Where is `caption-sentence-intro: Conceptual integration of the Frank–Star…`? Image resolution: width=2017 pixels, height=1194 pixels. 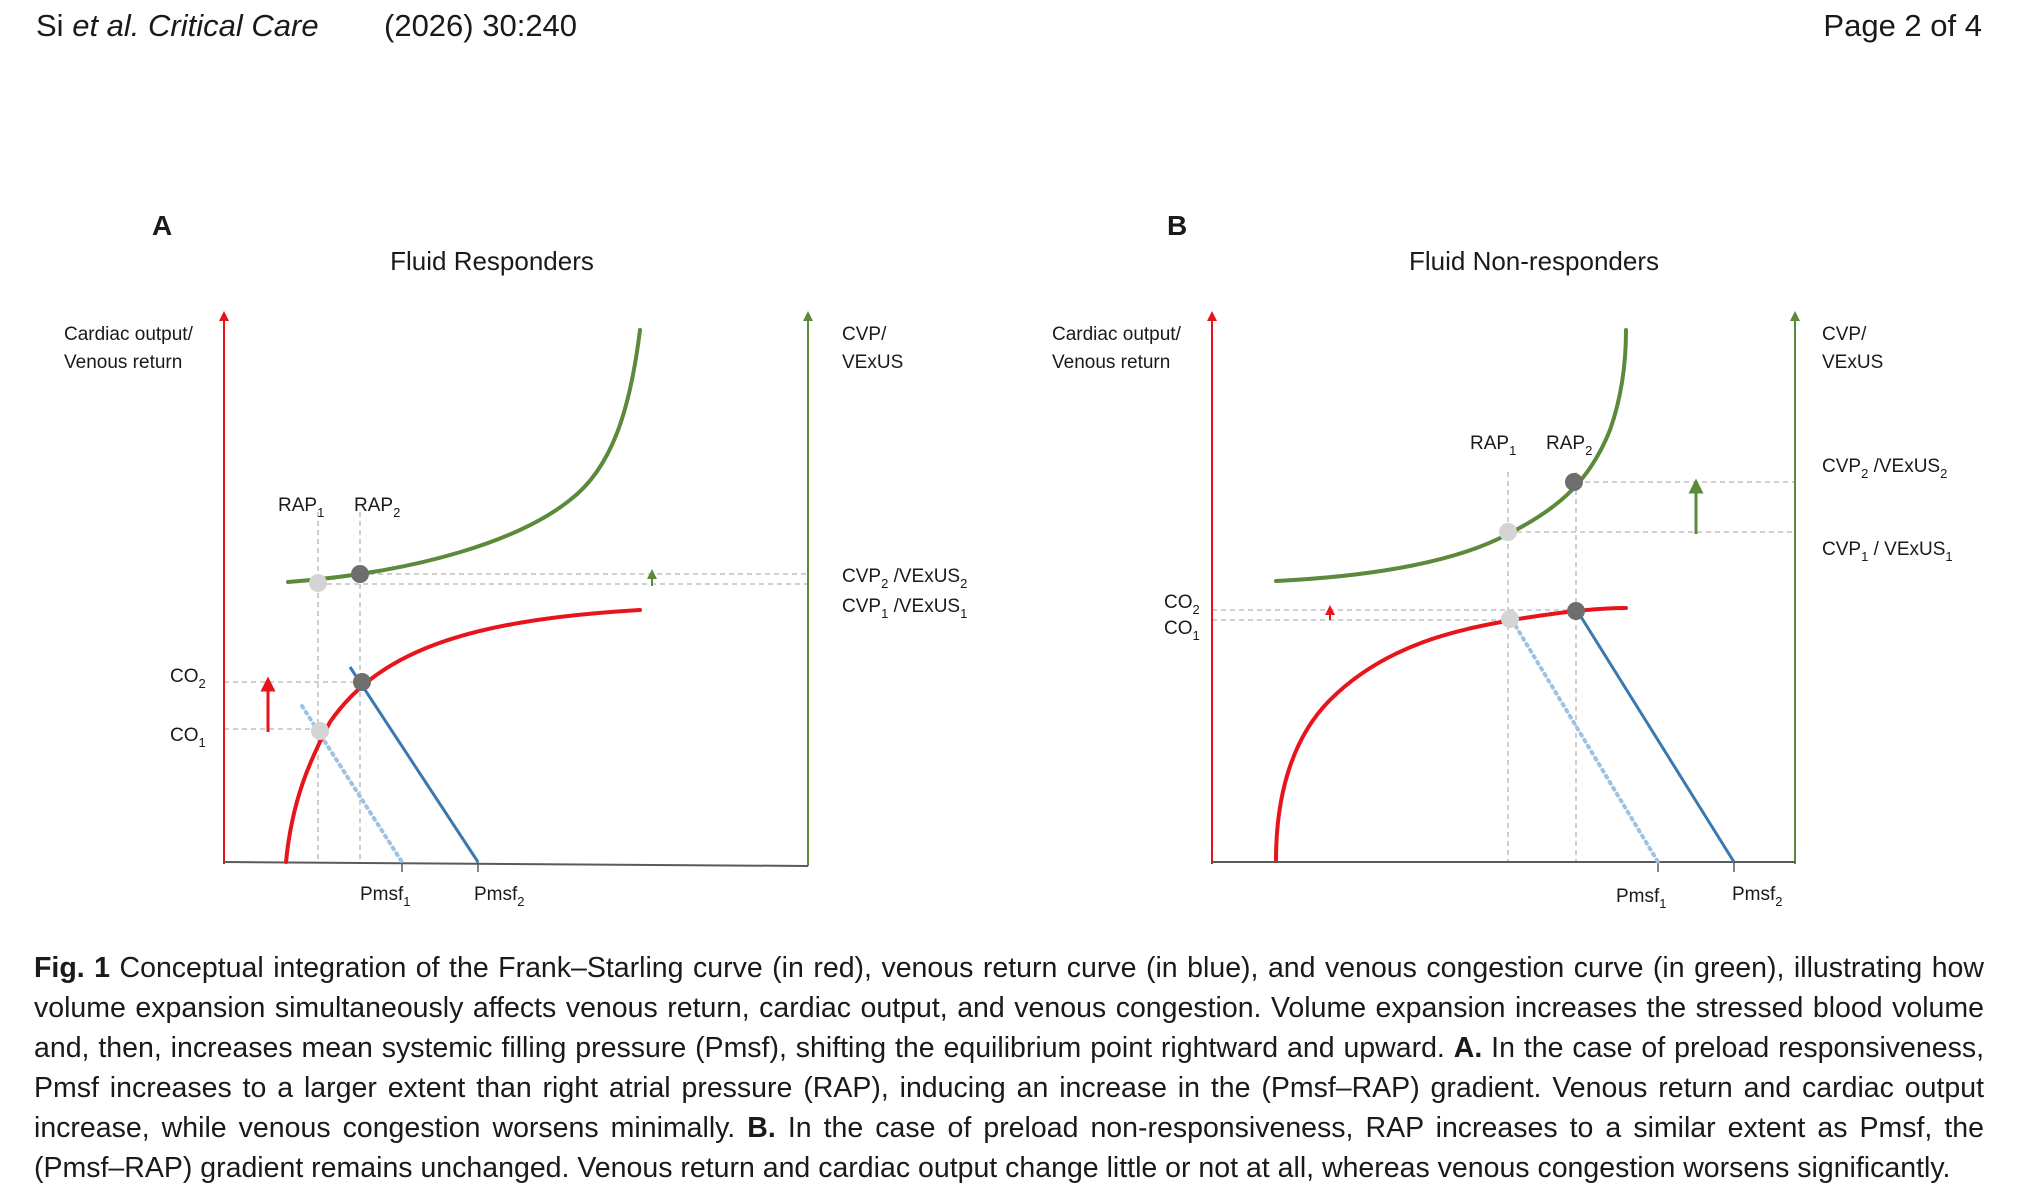 caption-sentence-intro: Conceptual integration of the Frank–Star… is located at coordinates (1009, 1008).